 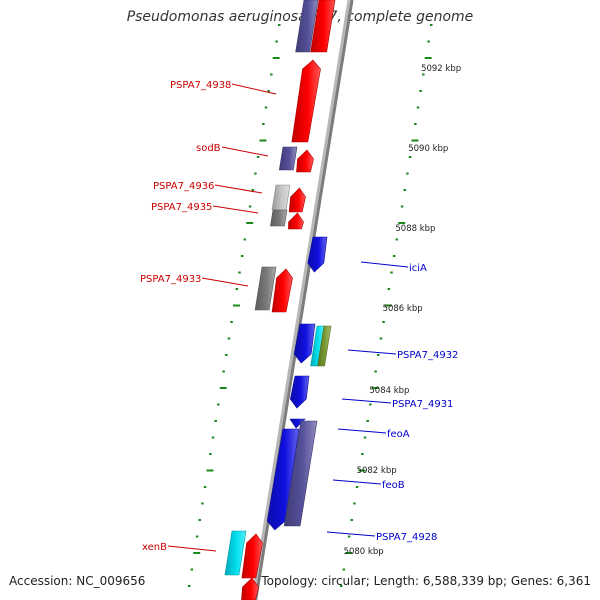 What do you see at coordinates (427, 355) in the screenshot?
I see `right-gene-label: PSPA7_4932` at bounding box center [427, 355].